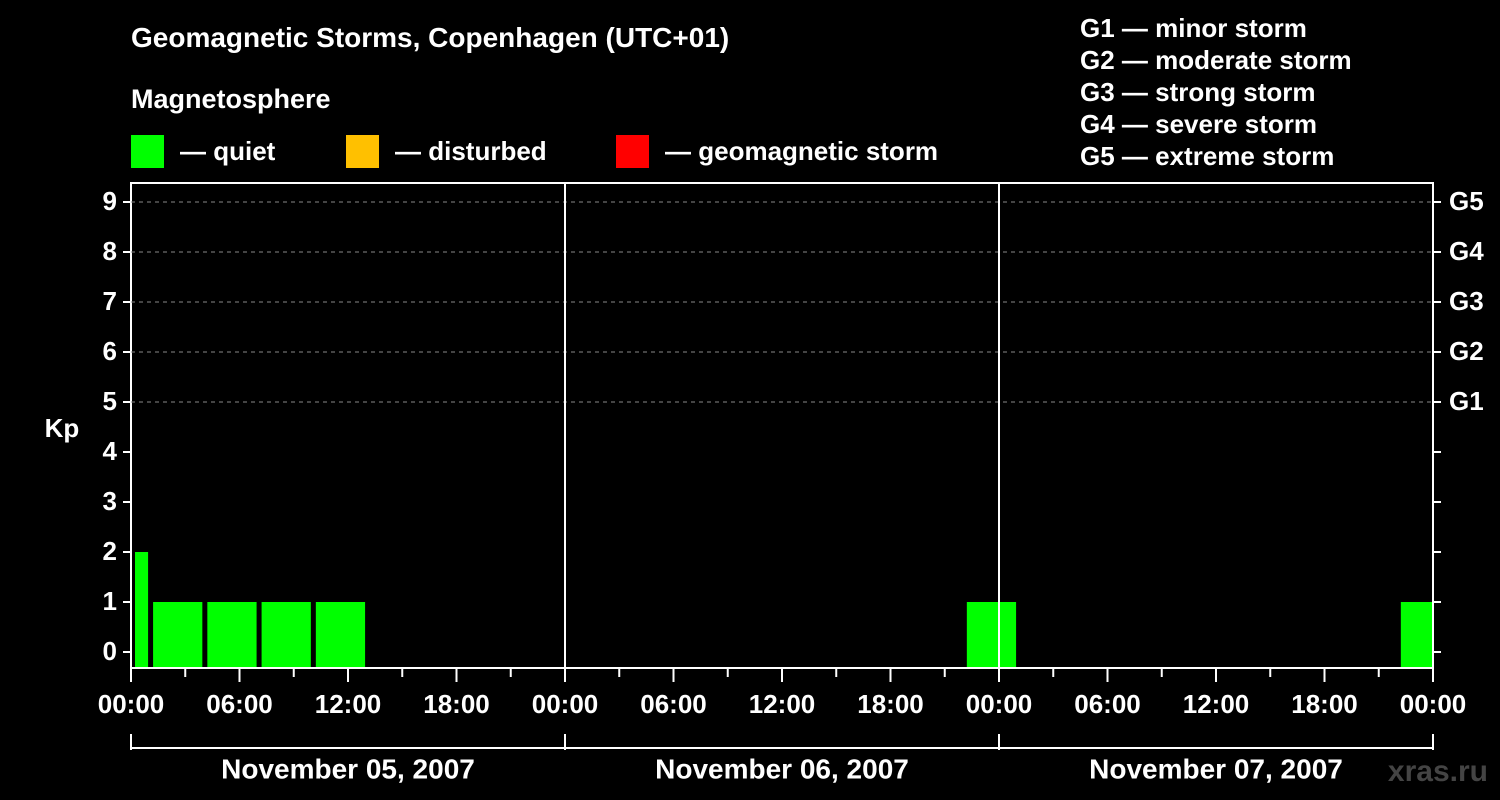  I want to click on day-label-1: November 06, 2007, so click(782, 768).